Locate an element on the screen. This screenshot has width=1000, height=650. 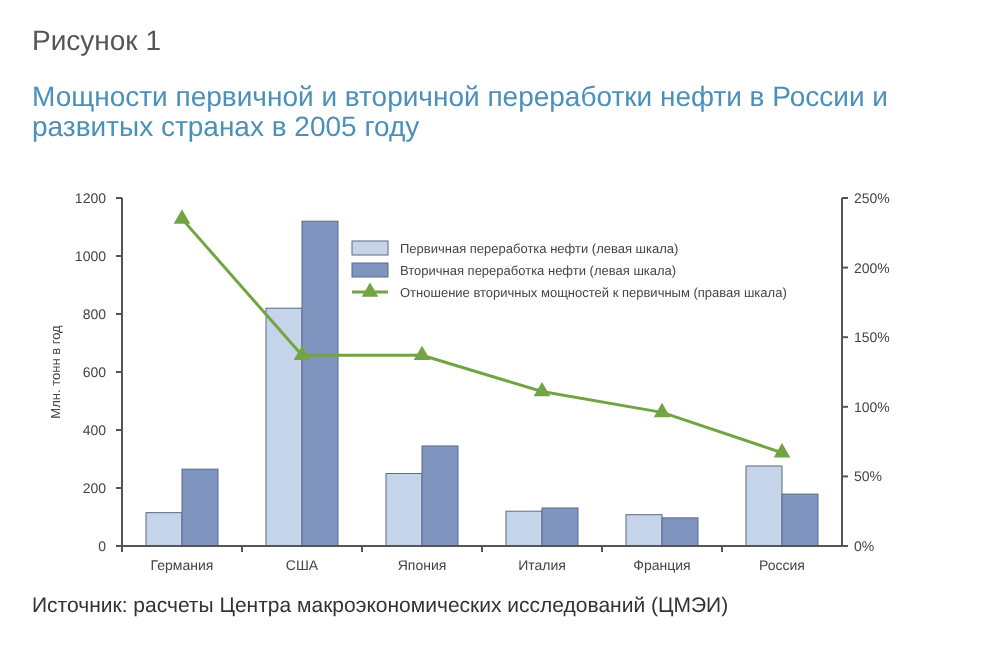
text: Источник: расчеты Центра макроэкономических исследований (ЦМЭИ) is located at coordinates (380, 606).